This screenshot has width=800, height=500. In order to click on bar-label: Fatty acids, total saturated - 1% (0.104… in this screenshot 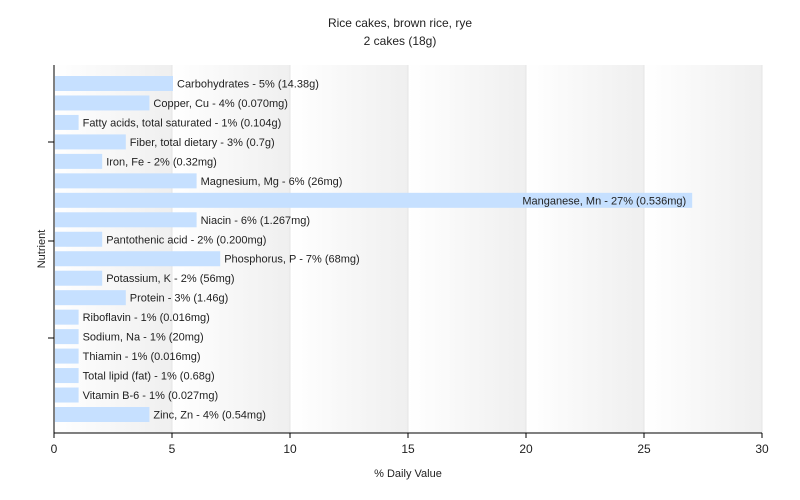, I will do `click(182, 123)`.